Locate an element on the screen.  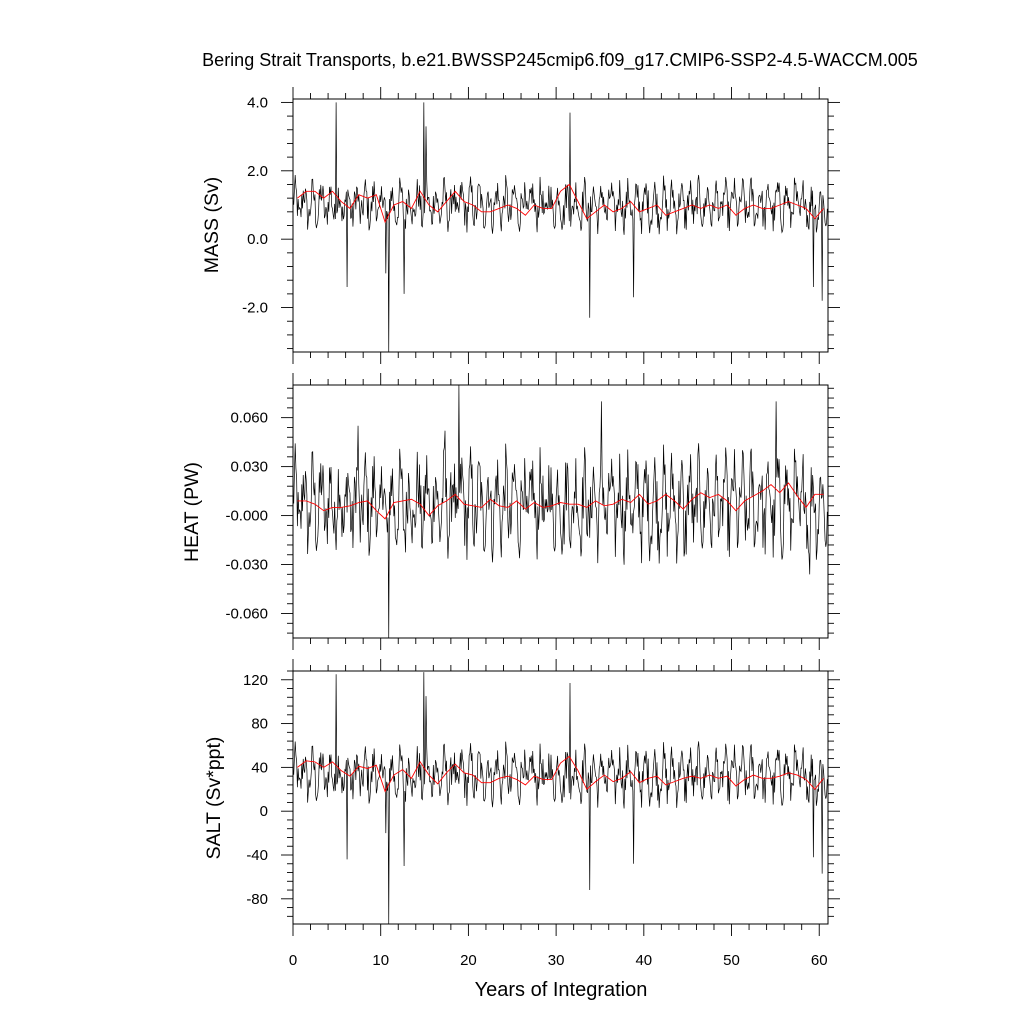
y-tick-label-heat: -0.060 is located at coordinates (246, 614).